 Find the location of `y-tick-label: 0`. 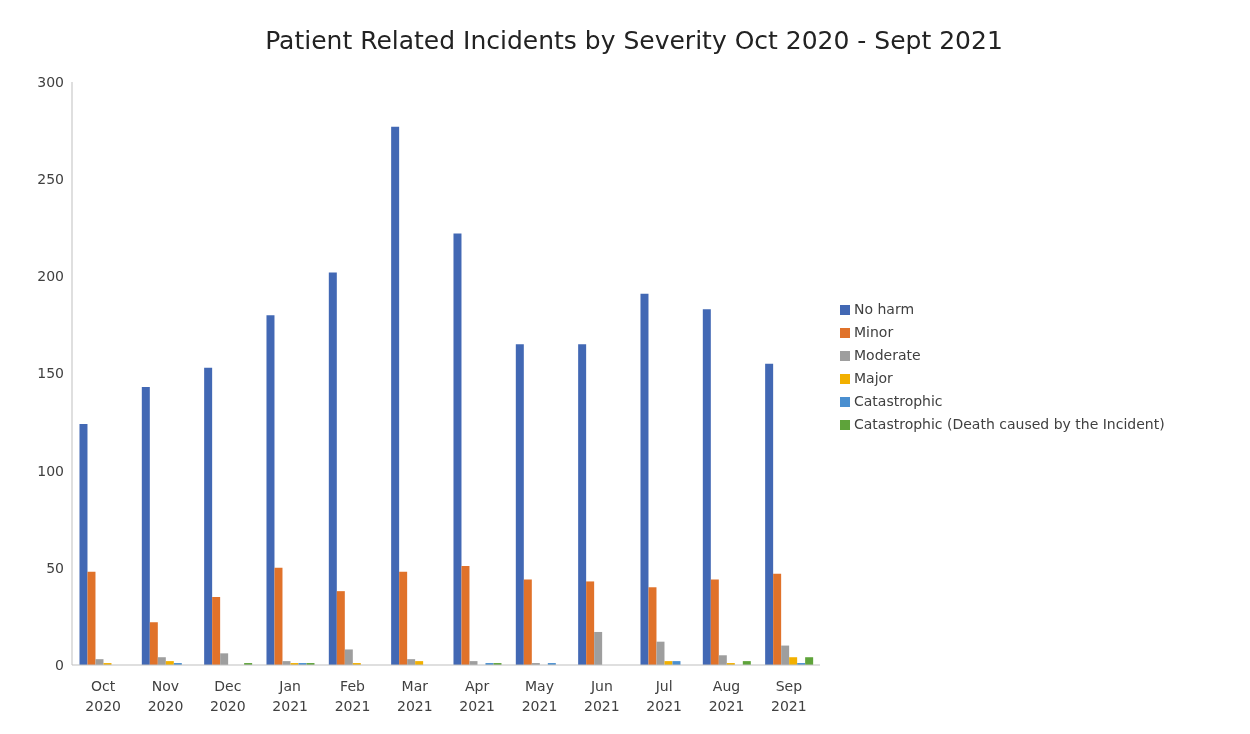

y-tick-label: 0 is located at coordinates (59, 664).